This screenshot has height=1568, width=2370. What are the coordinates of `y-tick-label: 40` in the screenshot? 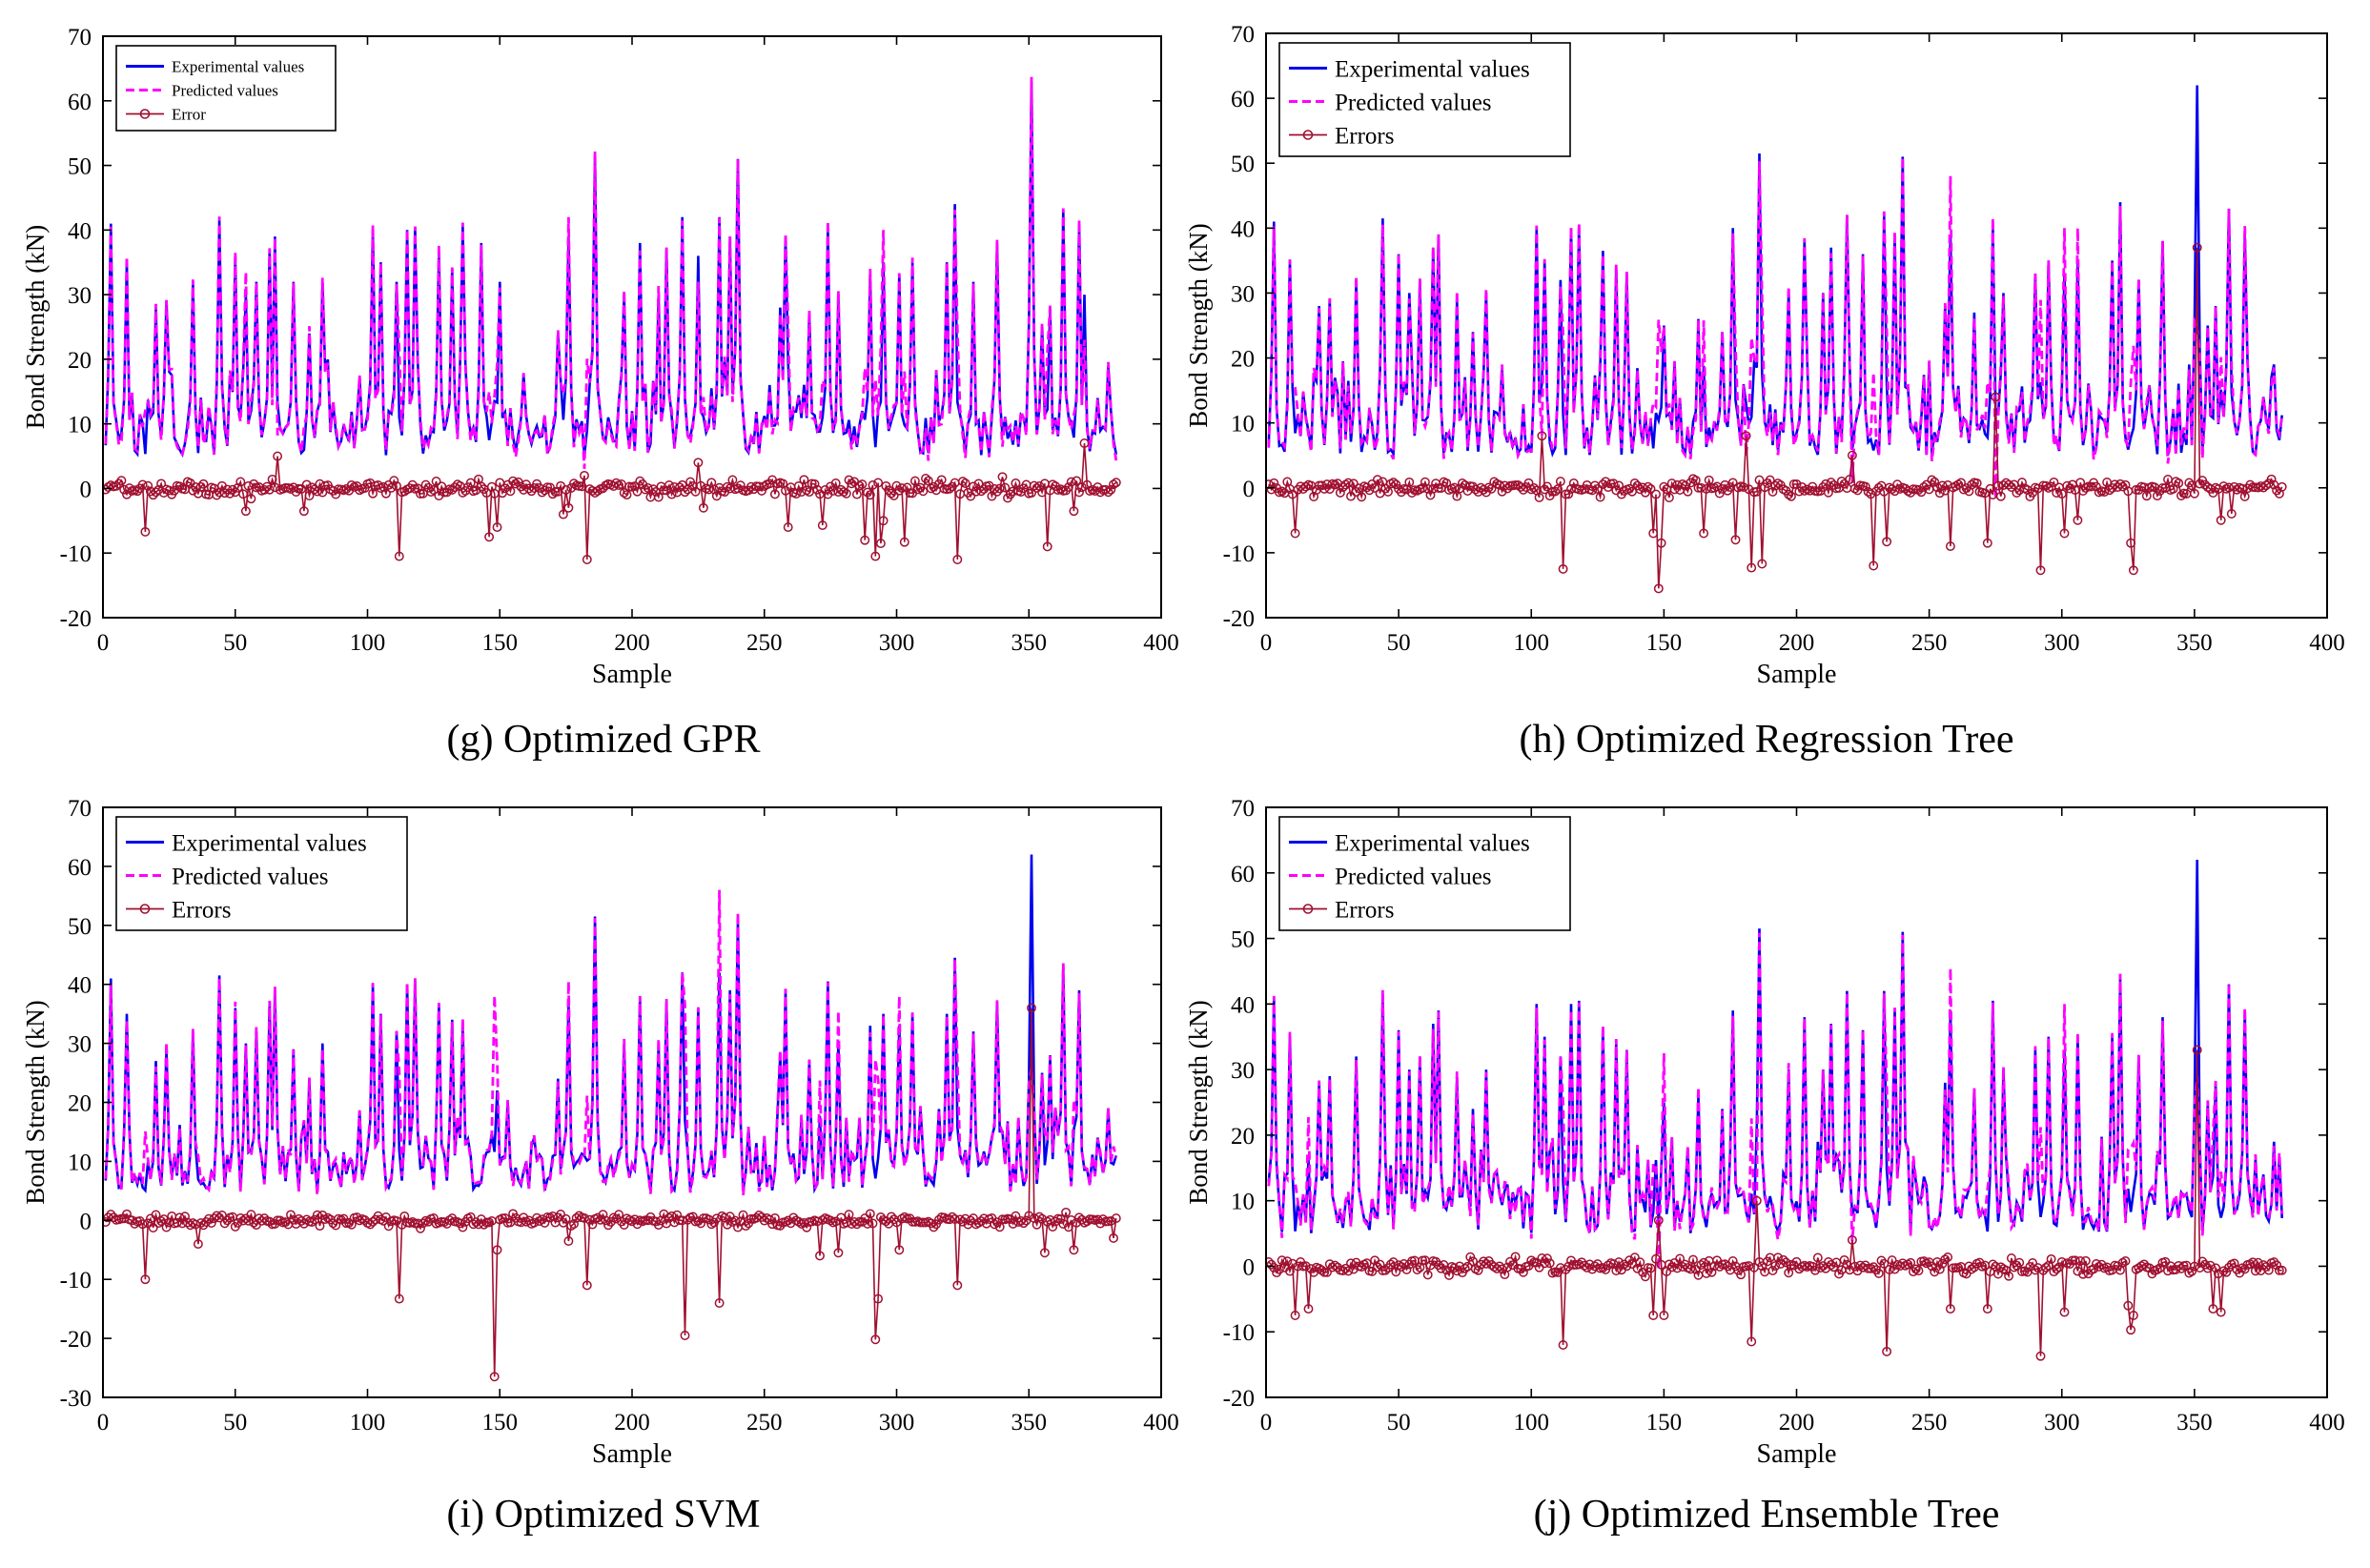 It's located at (1243, 229).